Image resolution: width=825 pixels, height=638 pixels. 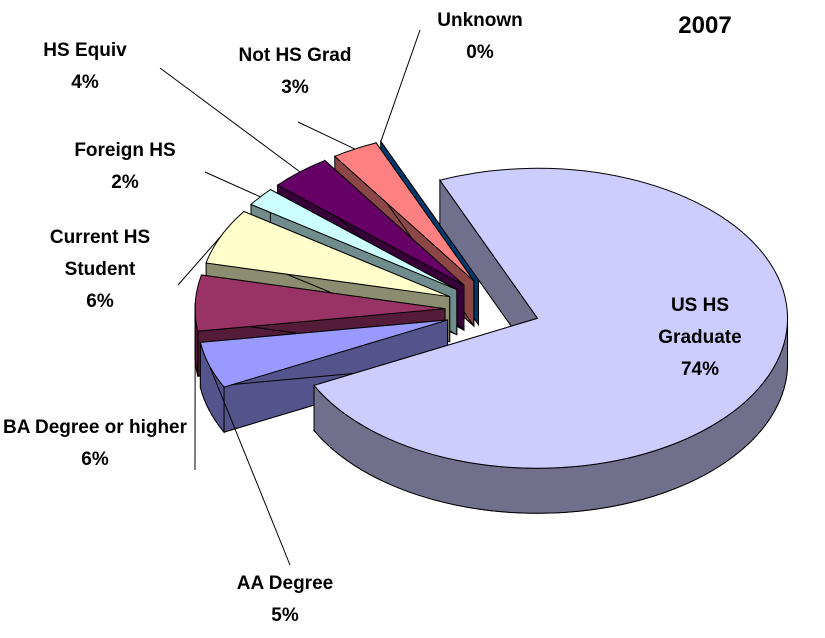 What do you see at coordinates (700, 369) in the screenshot?
I see `slice-value: 74%` at bounding box center [700, 369].